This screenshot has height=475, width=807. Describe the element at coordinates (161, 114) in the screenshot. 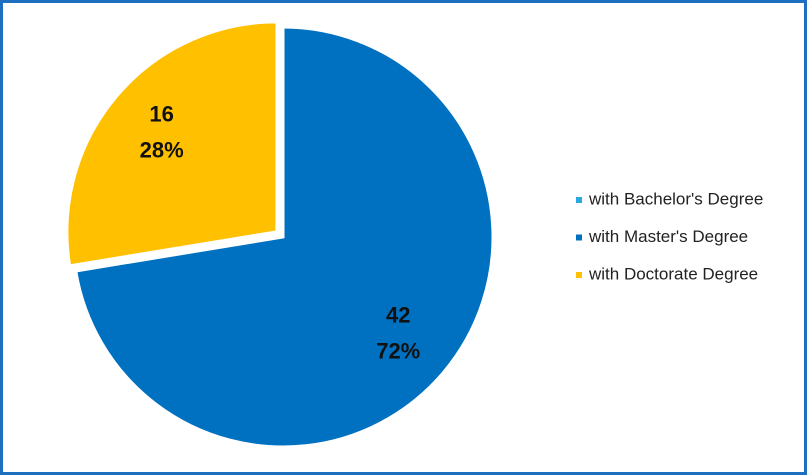

I see `data-label: 16` at that location.